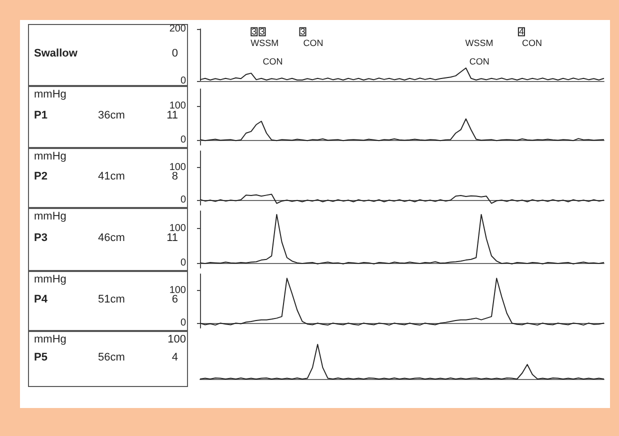 The width and height of the screenshot is (619, 436). What do you see at coordinates (41, 176) in the screenshot?
I see `text: P2` at bounding box center [41, 176].